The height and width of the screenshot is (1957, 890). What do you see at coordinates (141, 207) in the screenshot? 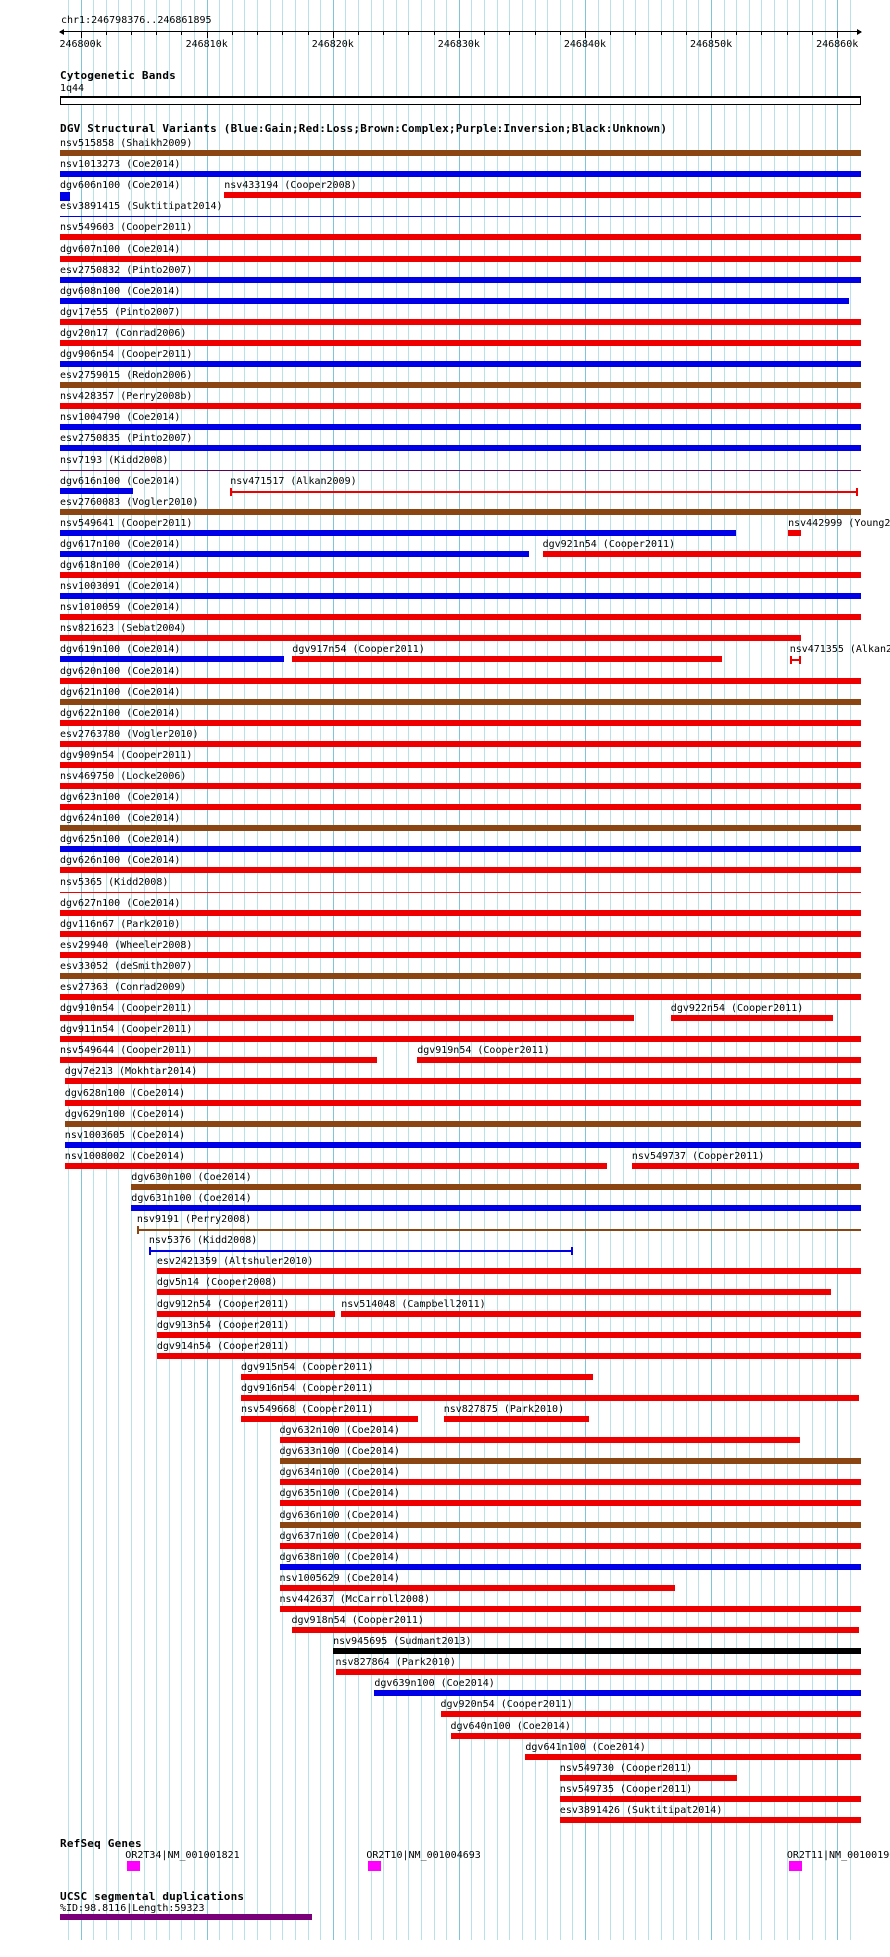
I see `variant-label: esv3891415 (Suktitipat2014)` at bounding box center [141, 207].